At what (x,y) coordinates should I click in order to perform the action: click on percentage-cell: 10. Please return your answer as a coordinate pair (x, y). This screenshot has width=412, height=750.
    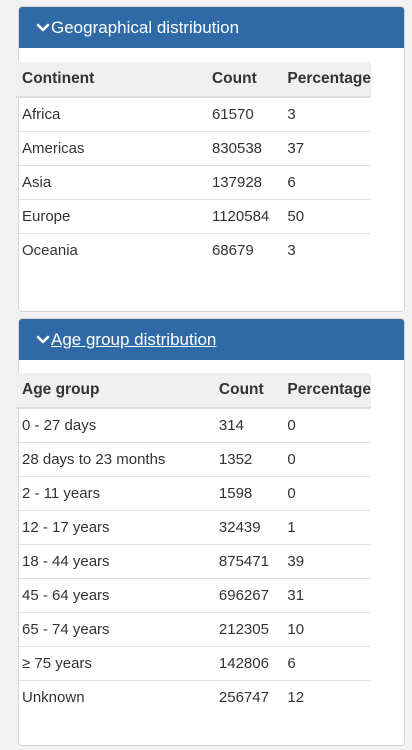
    Looking at the image, I should click on (326, 629).